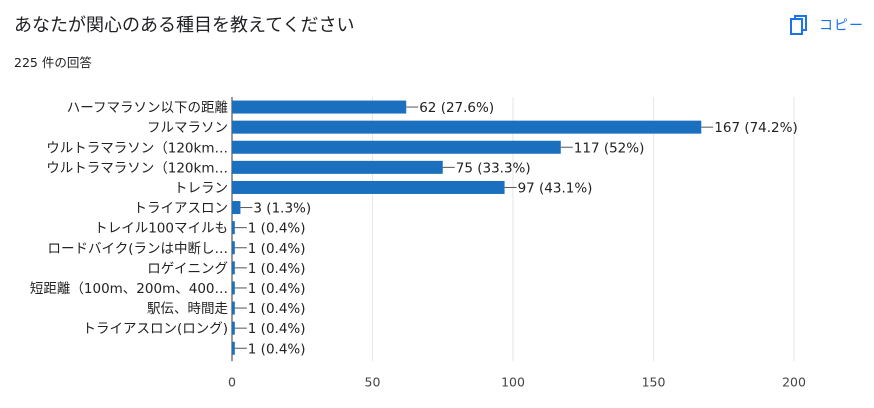  Describe the element at coordinates (187, 128) in the screenshot. I see `category-label: フルマラソン` at that location.